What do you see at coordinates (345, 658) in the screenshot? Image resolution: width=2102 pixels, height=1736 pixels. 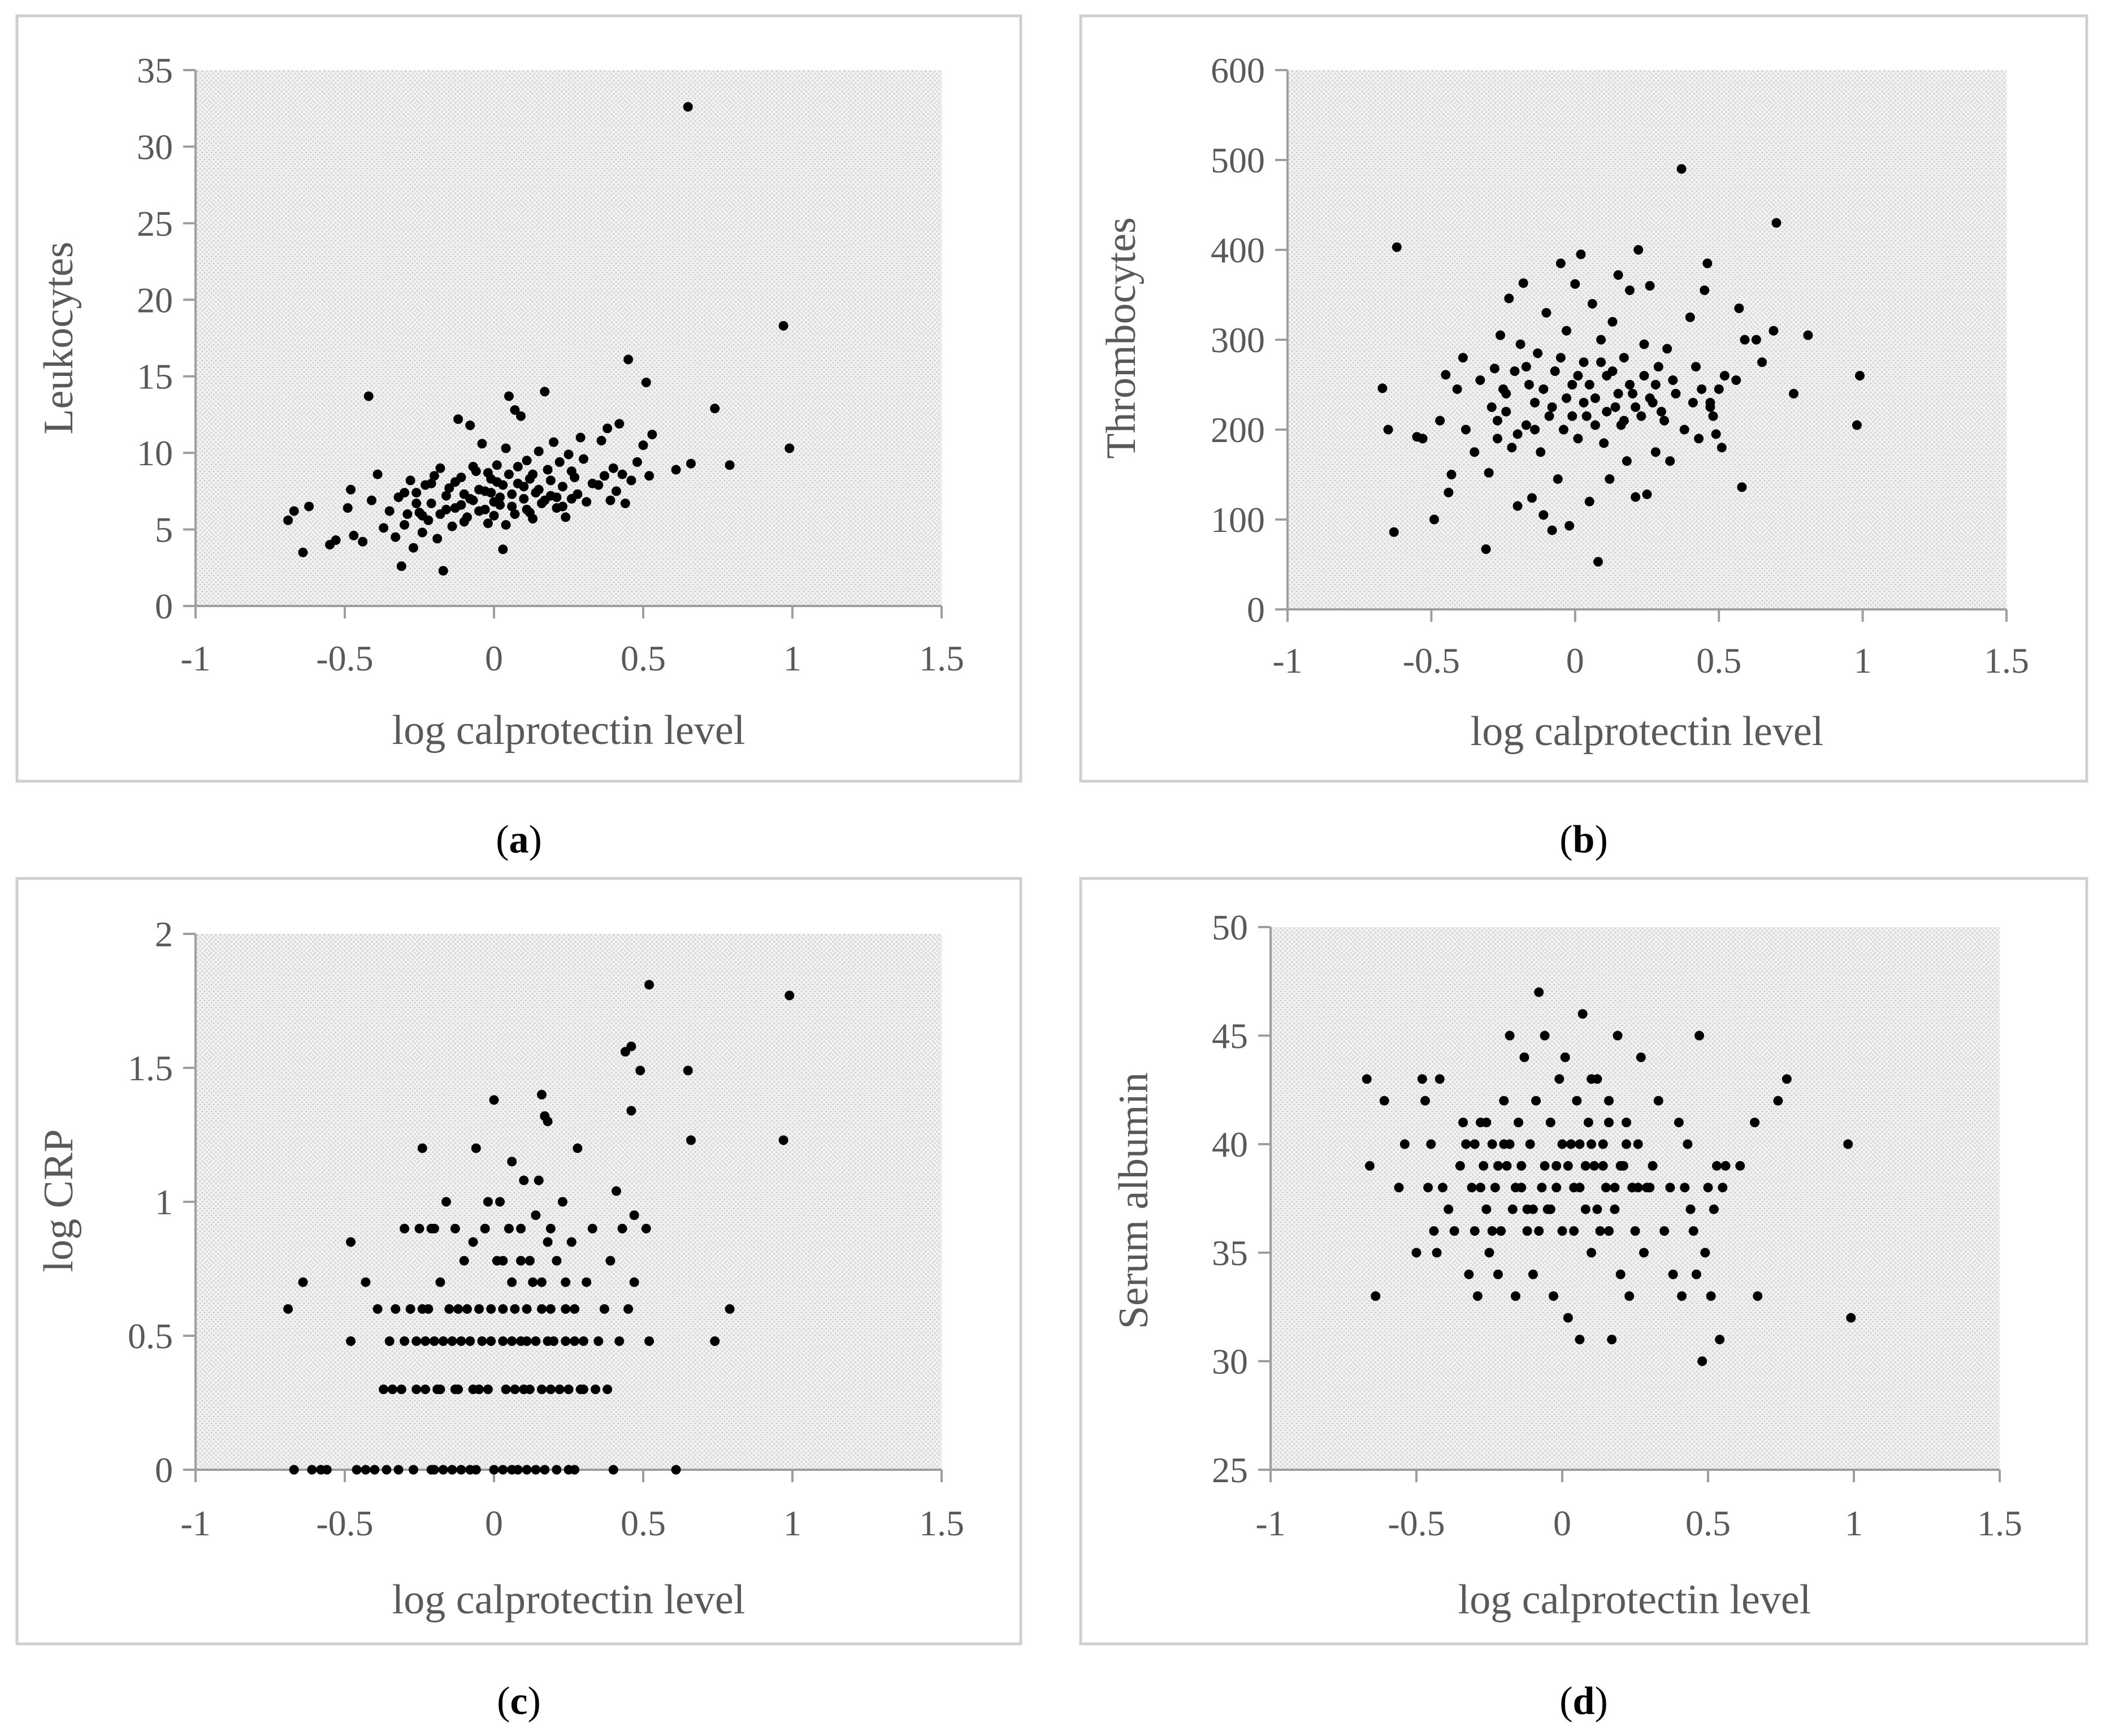 I see `panel-a-x-tick-label: -0.5` at bounding box center [345, 658].